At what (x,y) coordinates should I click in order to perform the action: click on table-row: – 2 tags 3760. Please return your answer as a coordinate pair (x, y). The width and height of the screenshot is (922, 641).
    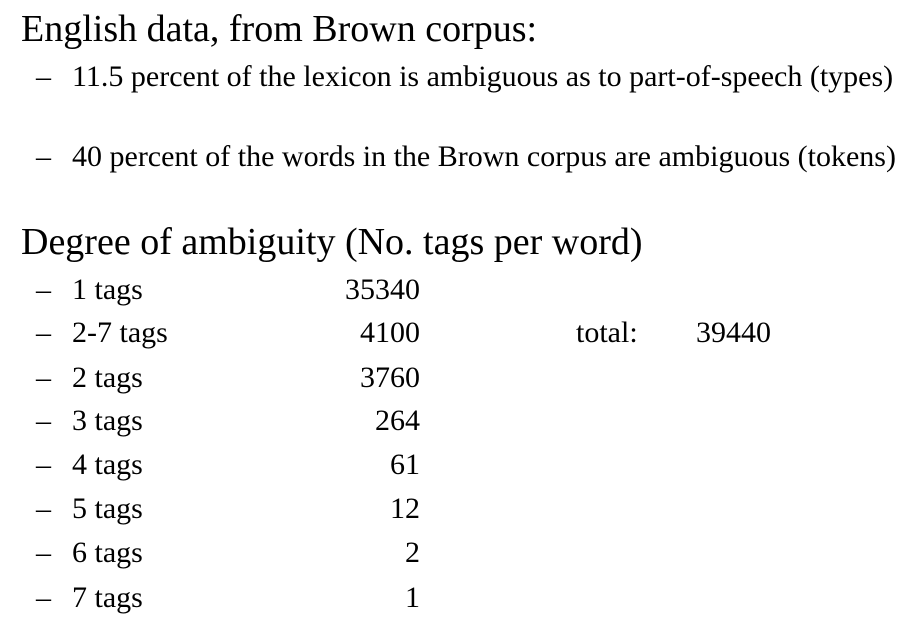
    Looking at the image, I should click on (461, 378).